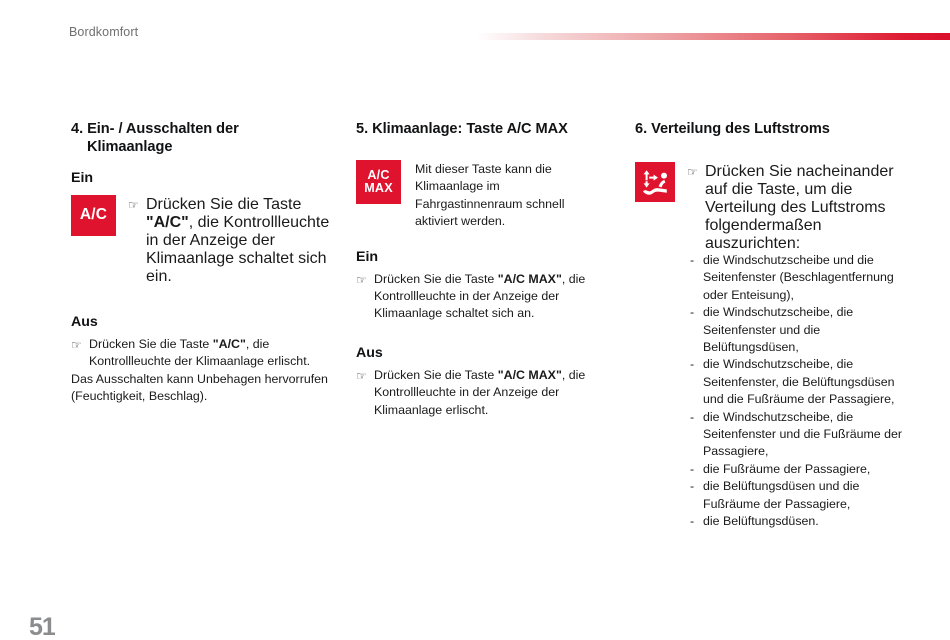 The image size is (950, 640). I want to click on acmax-label-line1: A/C, so click(378, 174).